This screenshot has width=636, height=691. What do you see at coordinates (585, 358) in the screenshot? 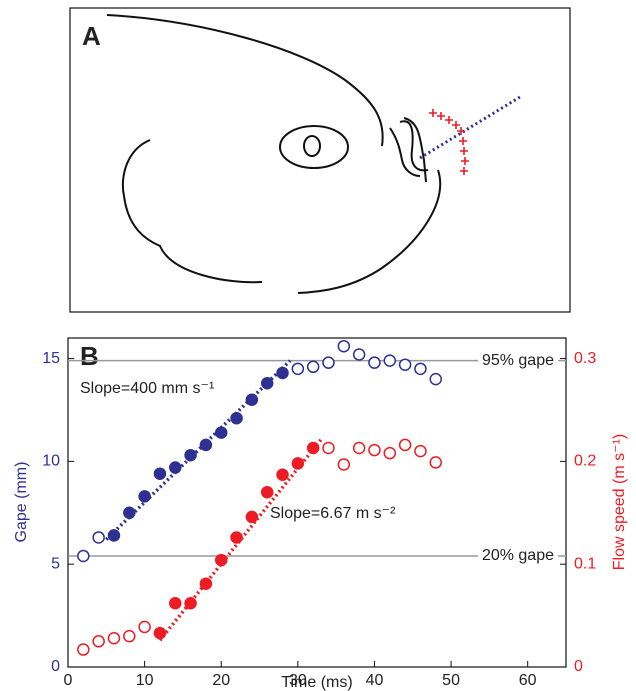
I see `y2-tick-label: 0.3` at bounding box center [585, 358].